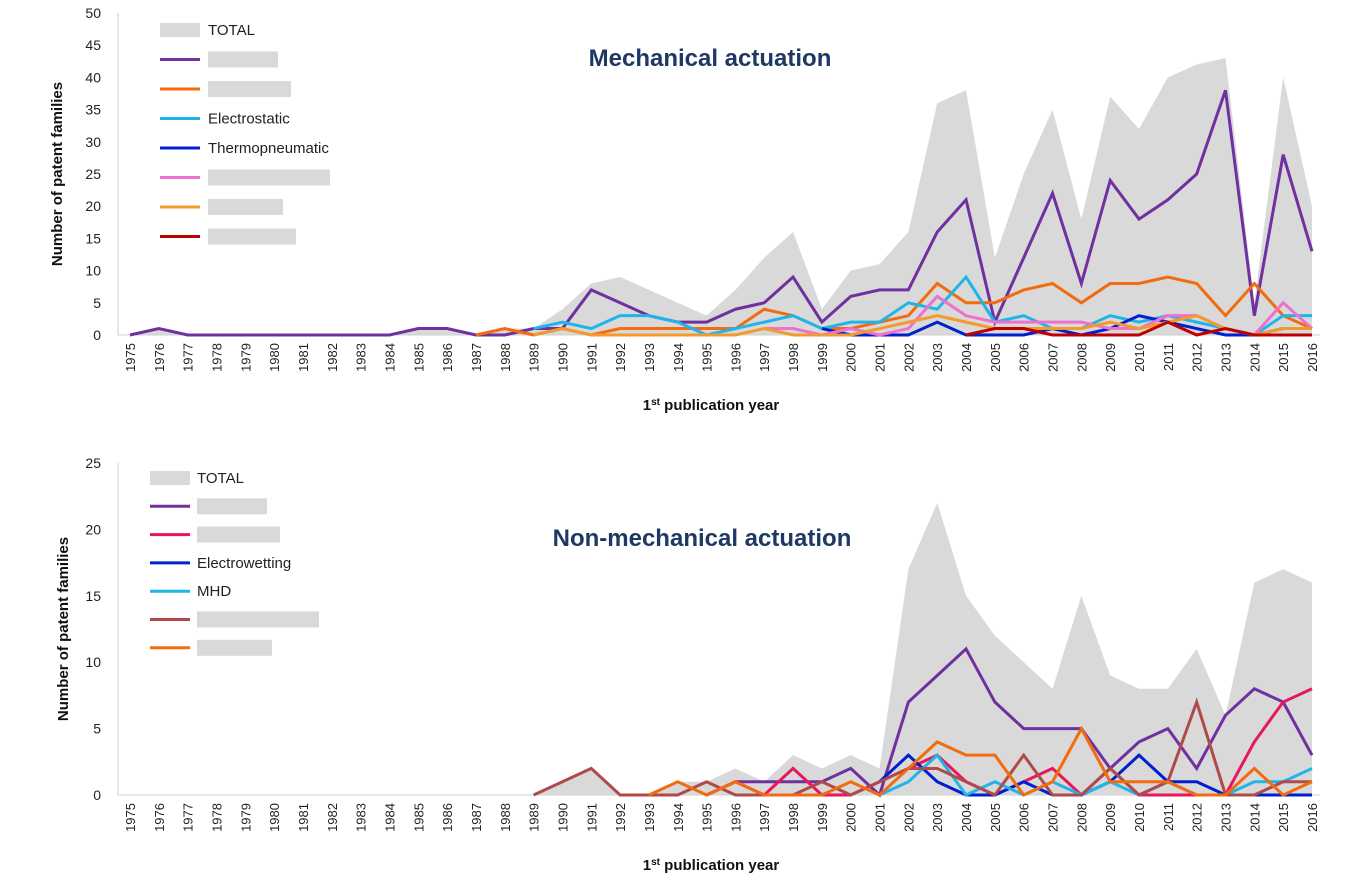 The image size is (1365, 882). Describe the element at coordinates (1024, 817) in the screenshot. I see `x-tick-label: 2006` at that location.